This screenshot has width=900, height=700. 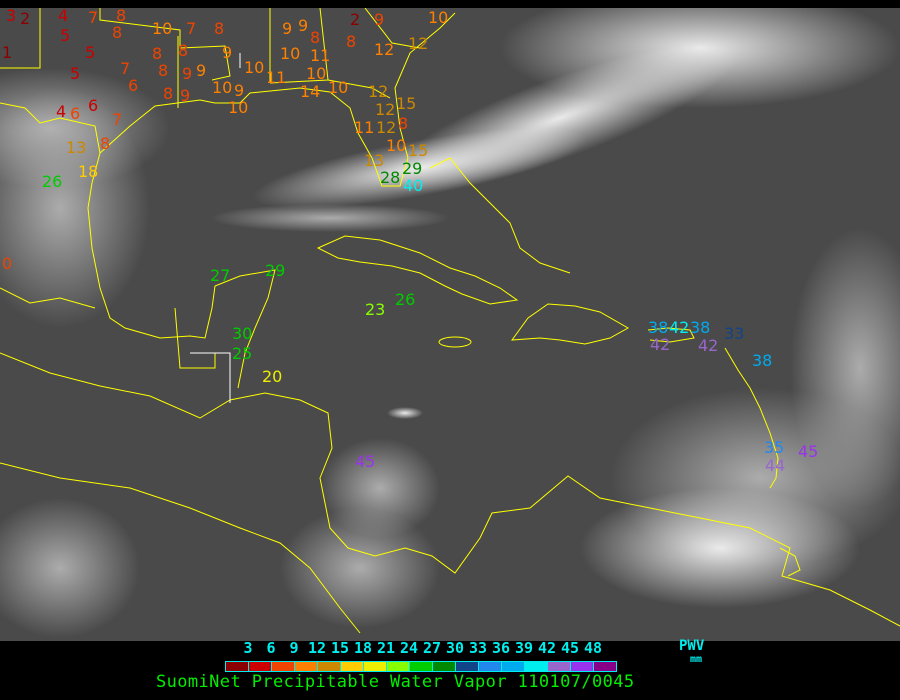 I want to click on legend-tick-label: 39, so click(x=524, y=648).